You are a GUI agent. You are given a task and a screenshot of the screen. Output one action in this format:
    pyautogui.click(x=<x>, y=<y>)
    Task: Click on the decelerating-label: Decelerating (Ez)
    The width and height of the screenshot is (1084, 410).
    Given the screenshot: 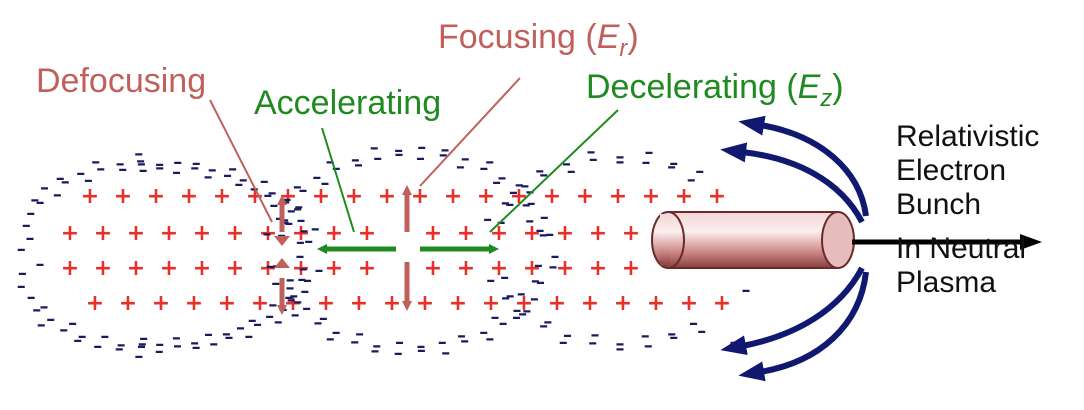 What is the action you would take?
    pyautogui.click(x=715, y=90)
    